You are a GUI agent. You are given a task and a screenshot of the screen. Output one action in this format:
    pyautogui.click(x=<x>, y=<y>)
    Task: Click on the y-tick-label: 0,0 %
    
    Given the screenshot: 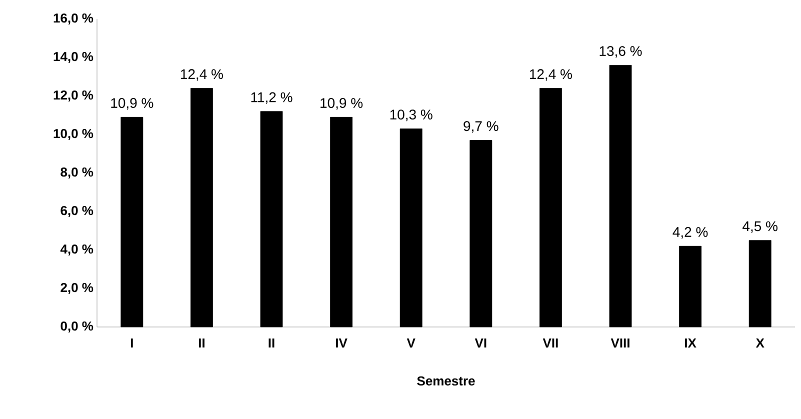 What is the action you would take?
    pyautogui.click(x=77, y=327)
    